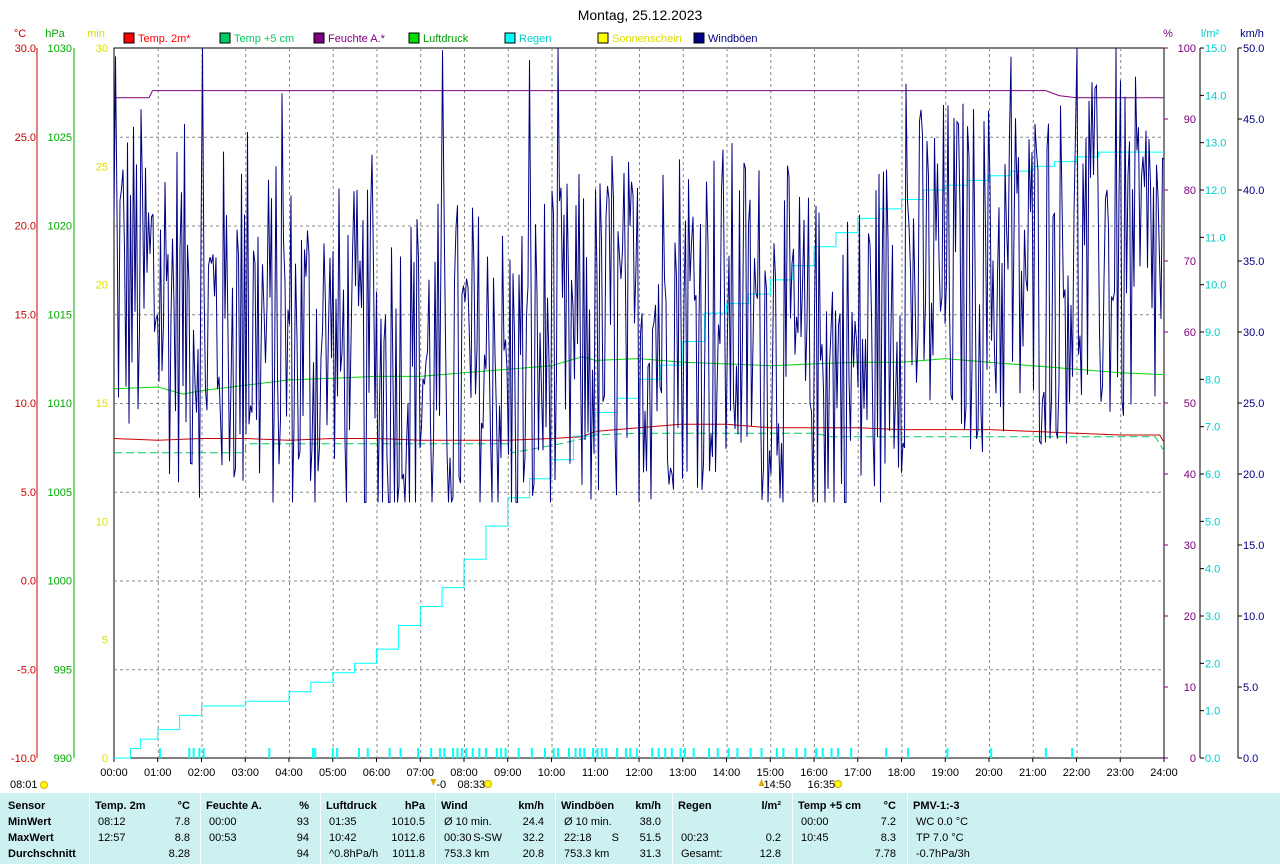 This screenshot has height=864, width=1280. I want to click on sun-tick-label: 30, so click(102, 49).